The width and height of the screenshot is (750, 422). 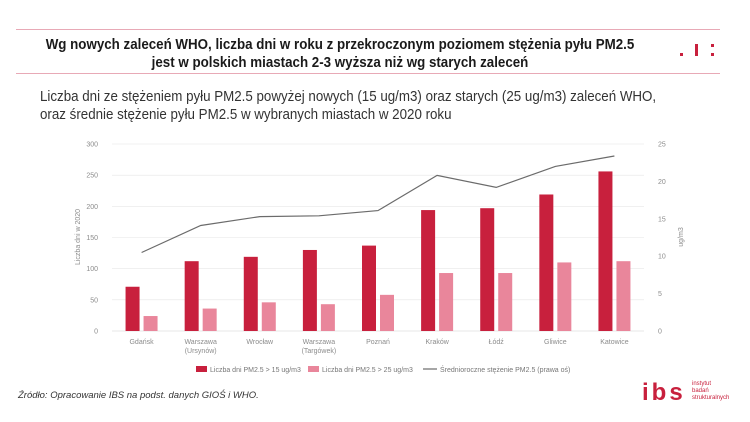 What do you see at coordinates (711, 398) in the screenshot?
I see `ibs-logo-name-line: strukturalnych` at bounding box center [711, 398].